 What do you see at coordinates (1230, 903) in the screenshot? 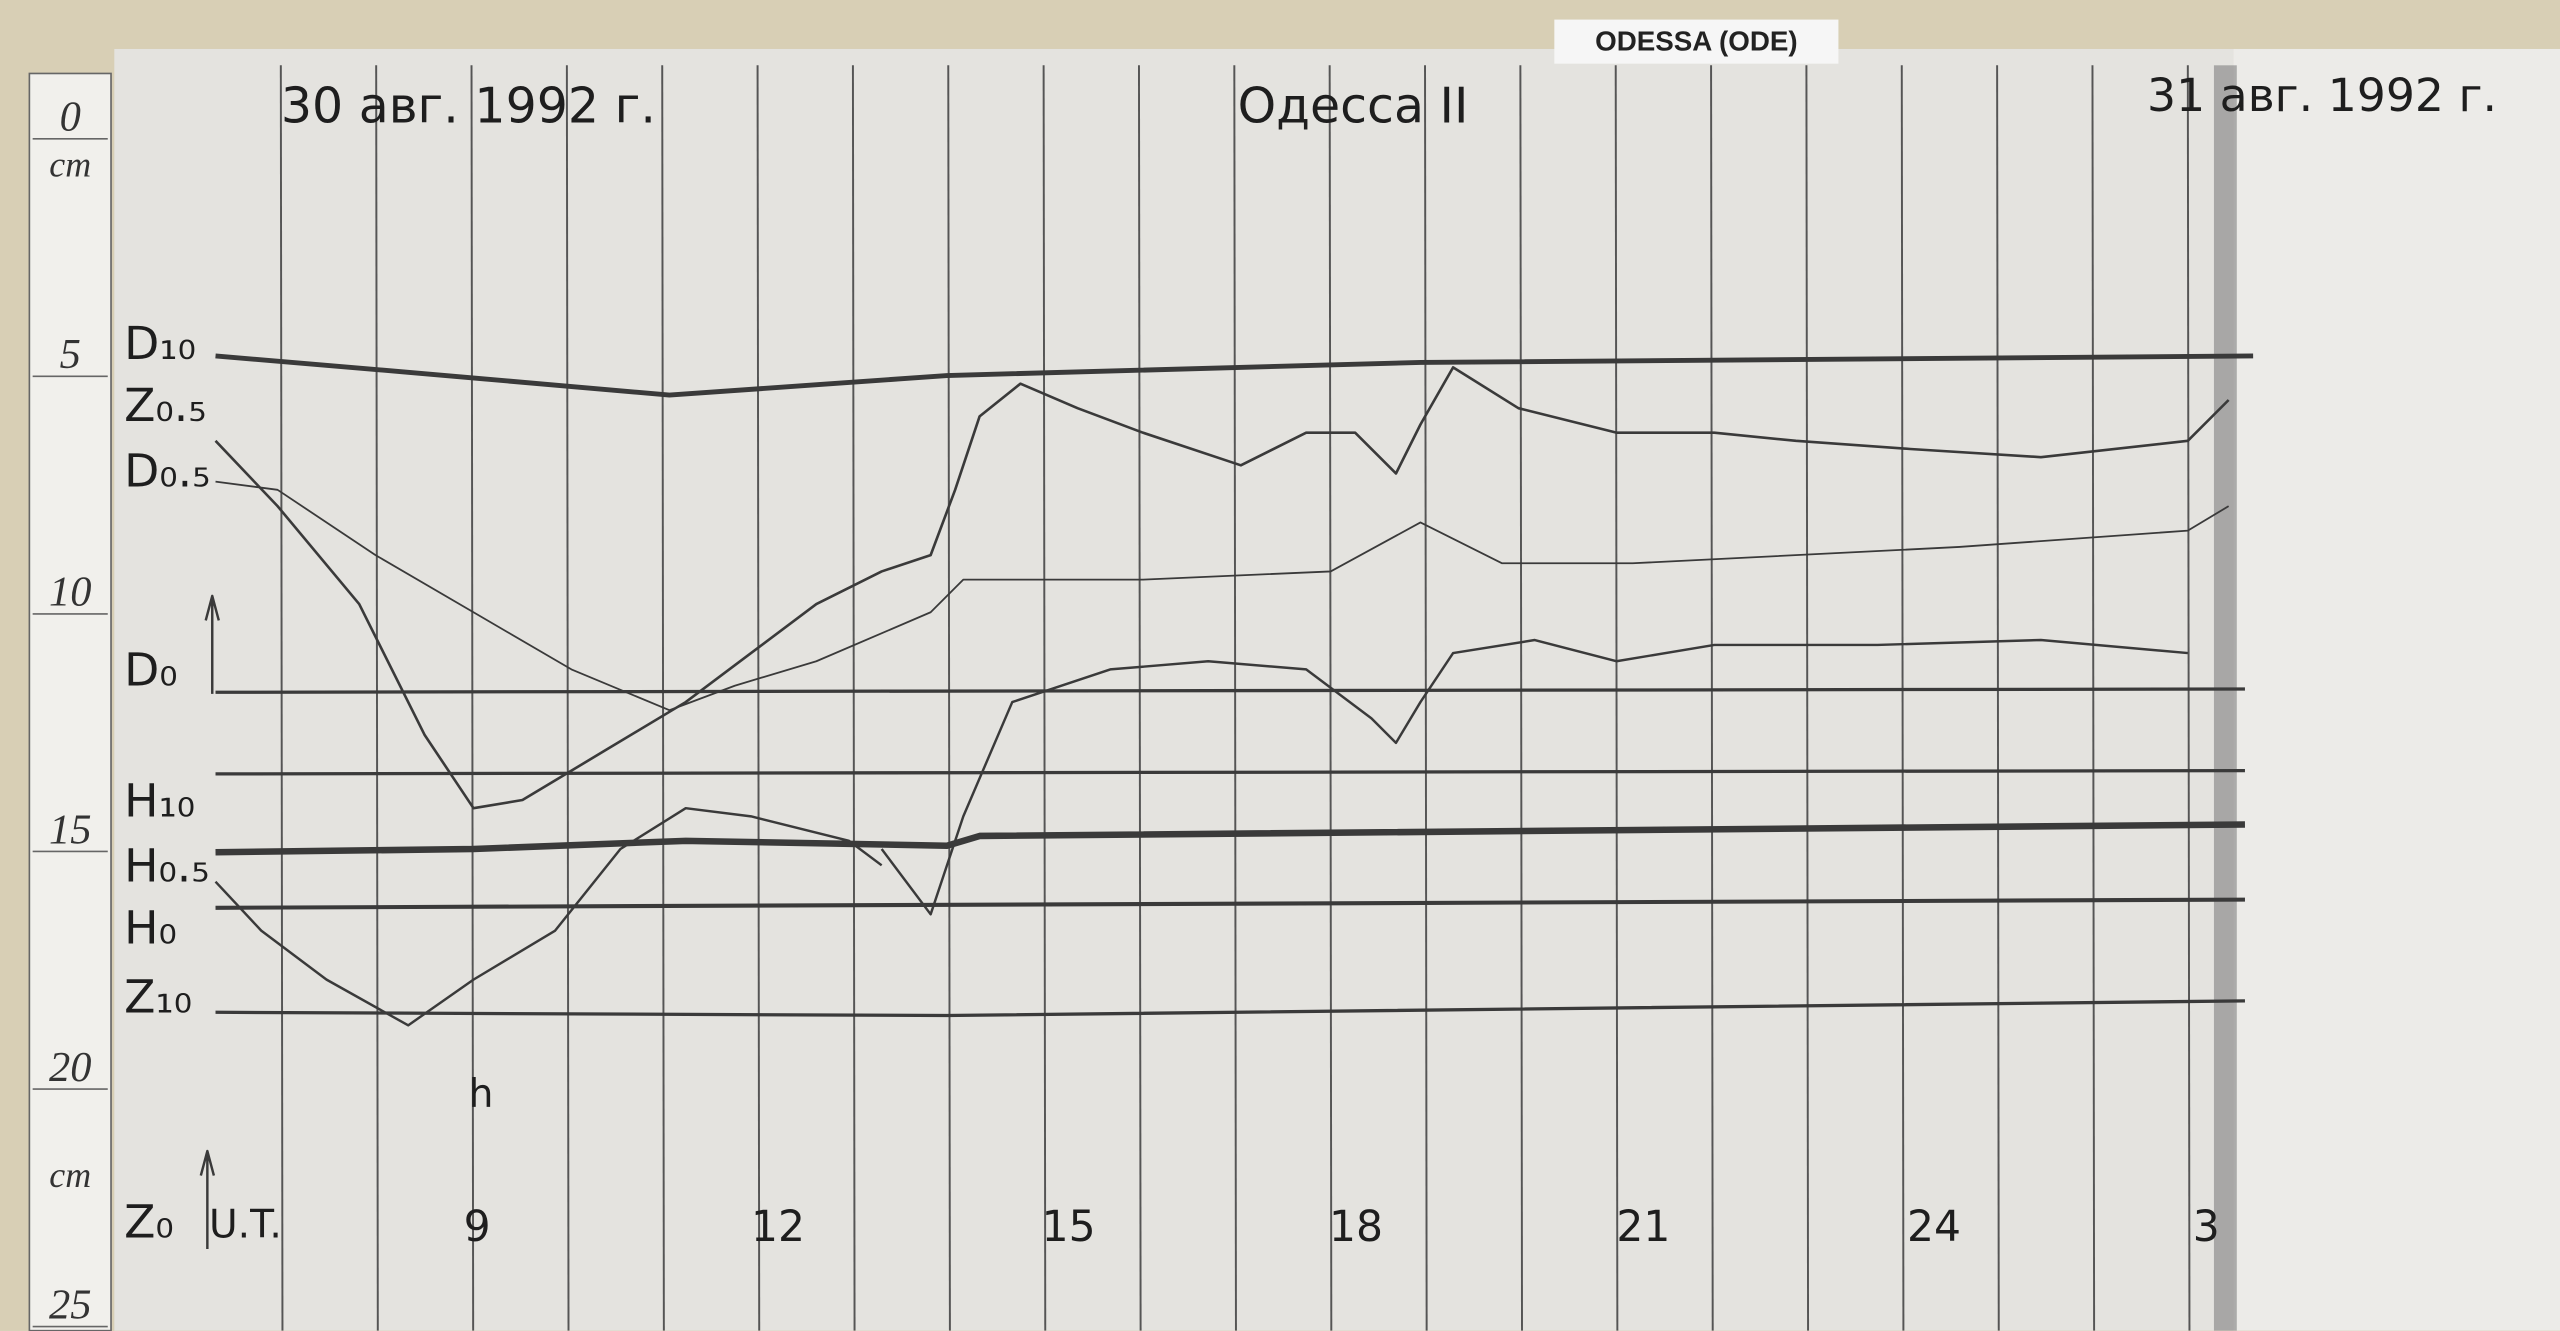
I see `trace-h0` at bounding box center [1230, 903].